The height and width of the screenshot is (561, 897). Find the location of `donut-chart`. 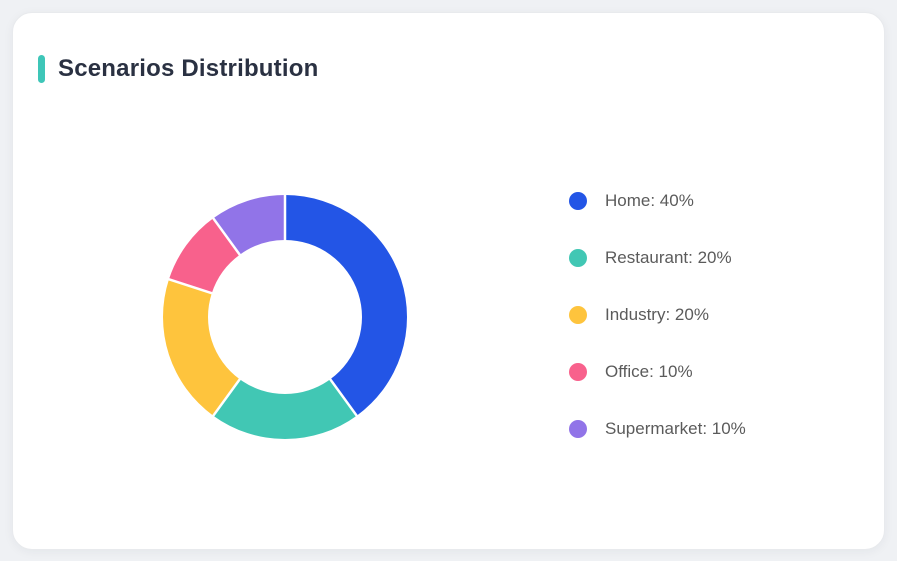

donut-chart is located at coordinates (285, 317).